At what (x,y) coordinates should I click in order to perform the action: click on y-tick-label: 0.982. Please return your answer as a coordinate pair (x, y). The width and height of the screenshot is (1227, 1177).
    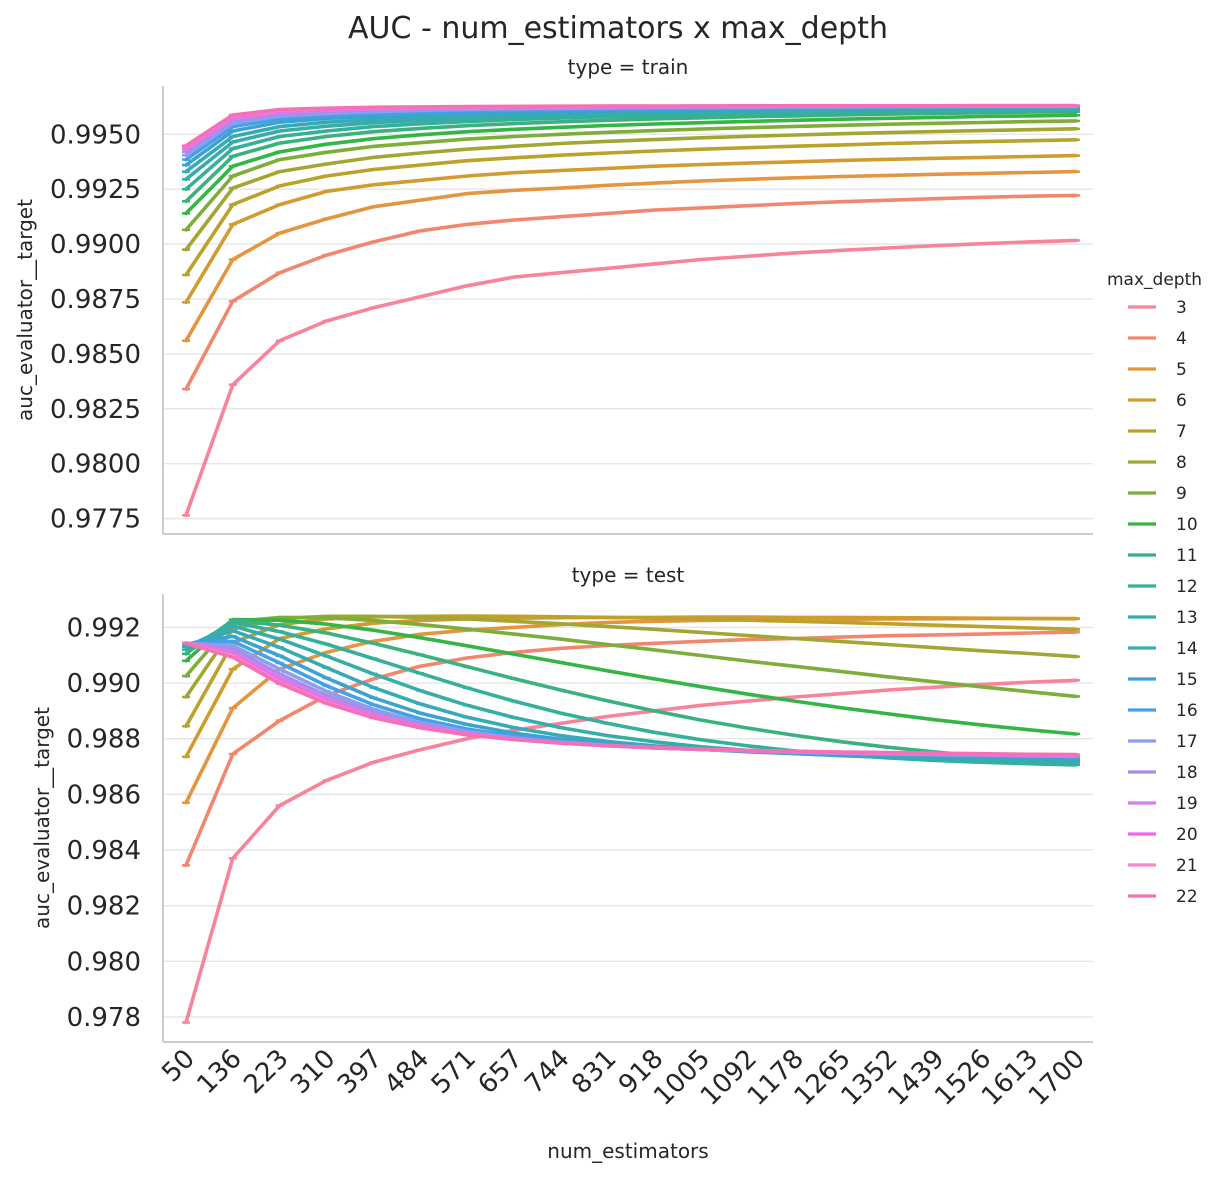
    Looking at the image, I should click on (104, 907).